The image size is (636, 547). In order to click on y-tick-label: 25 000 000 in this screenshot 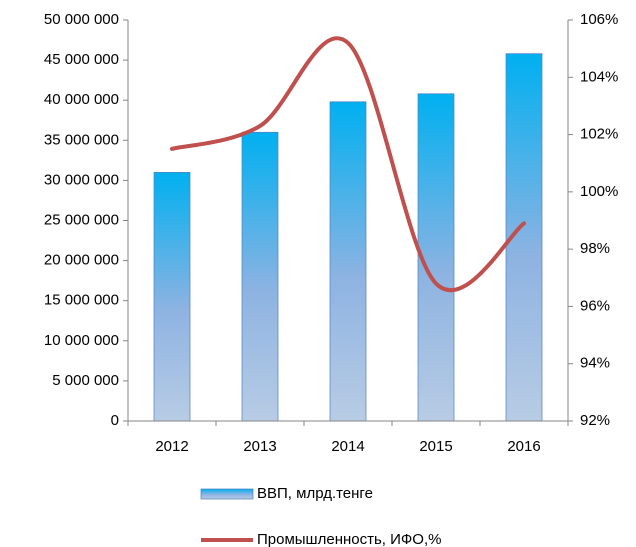, I will do `click(81, 219)`.